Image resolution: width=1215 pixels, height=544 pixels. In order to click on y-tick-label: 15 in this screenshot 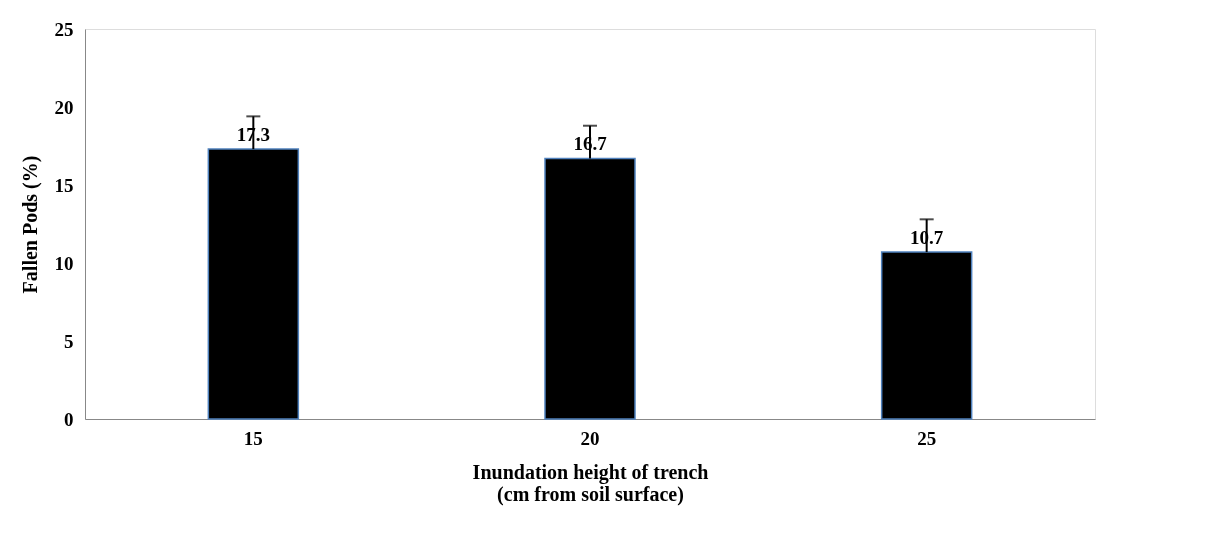, I will do `click(64, 185)`.